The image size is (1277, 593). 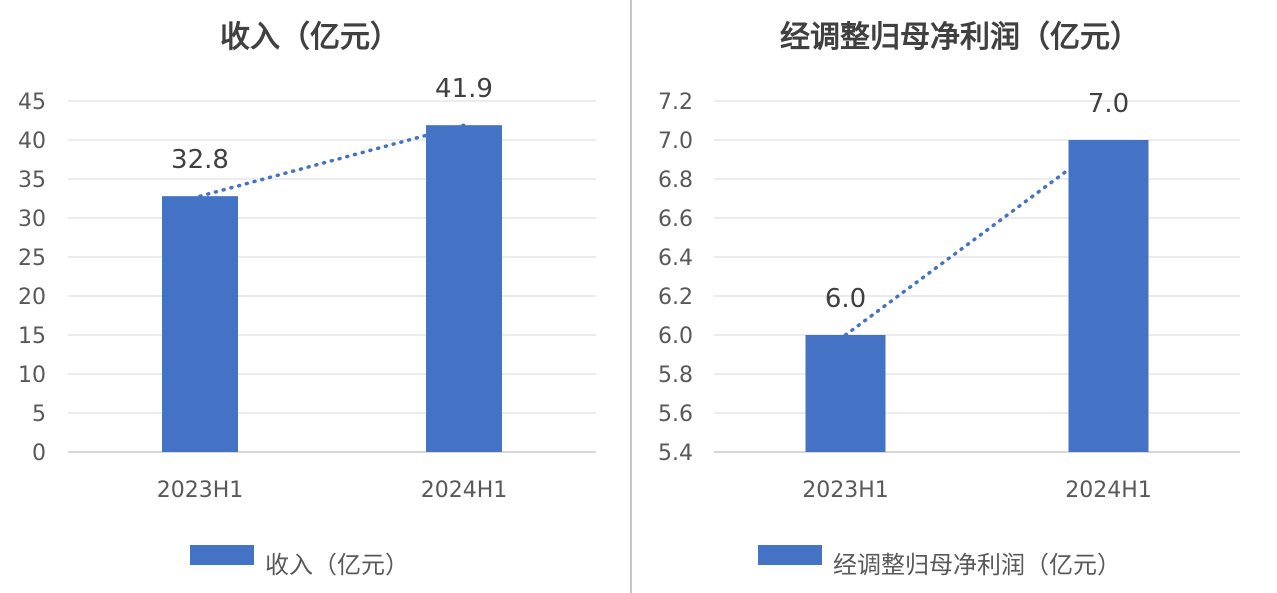 What do you see at coordinates (845, 393) in the screenshot?
I see `profit-bar-2023H1` at bounding box center [845, 393].